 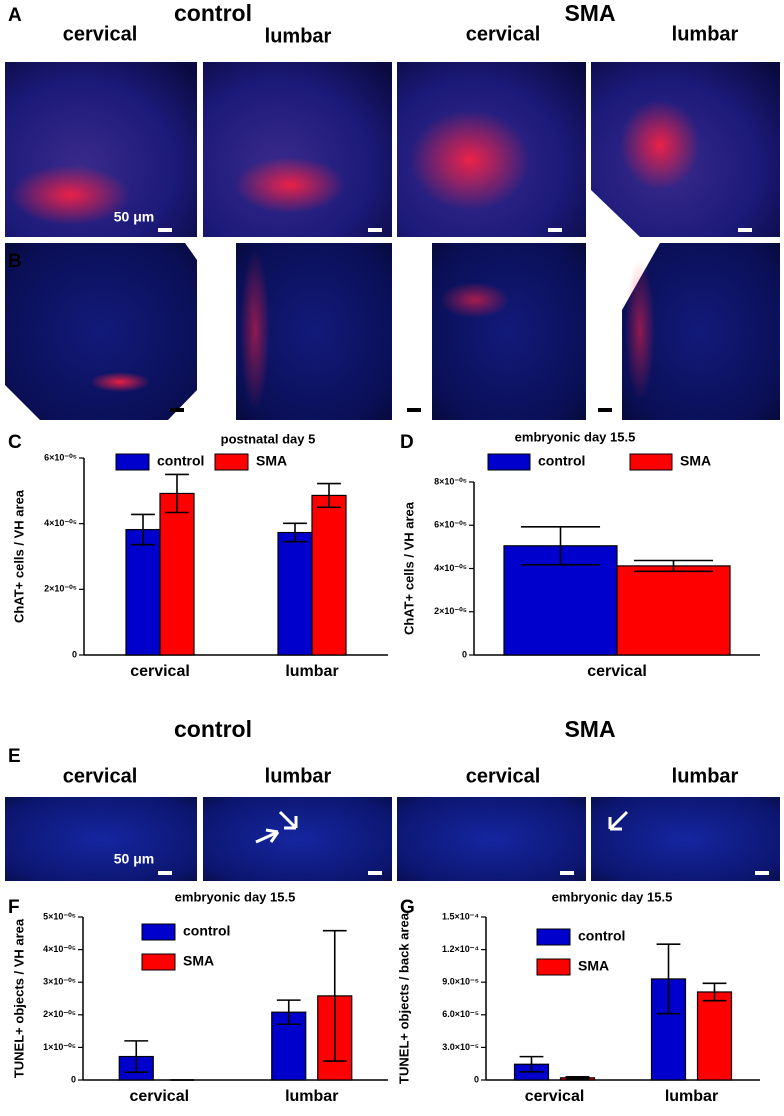 What do you see at coordinates (403, 998) in the screenshot?
I see `y-axis-label: TUNEL+ objects / back area` at bounding box center [403, 998].